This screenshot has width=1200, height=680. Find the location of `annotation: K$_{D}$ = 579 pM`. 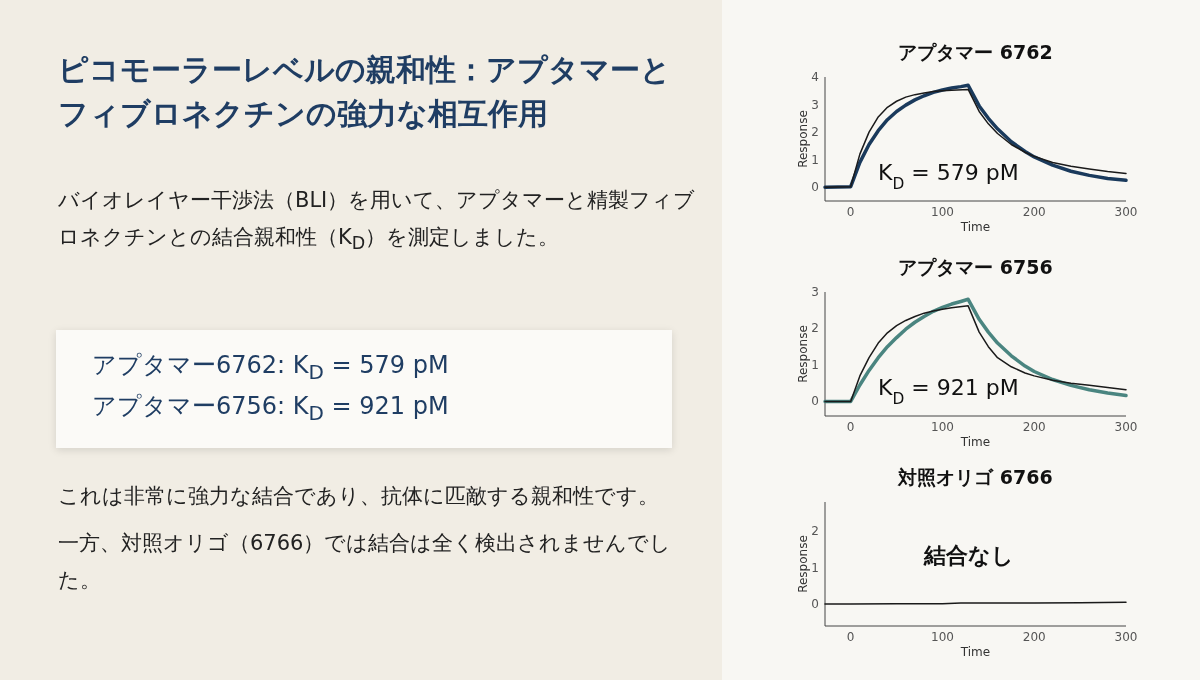

annotation: K$_{D}$ = 579 pM is located at coordinates (948, 177).